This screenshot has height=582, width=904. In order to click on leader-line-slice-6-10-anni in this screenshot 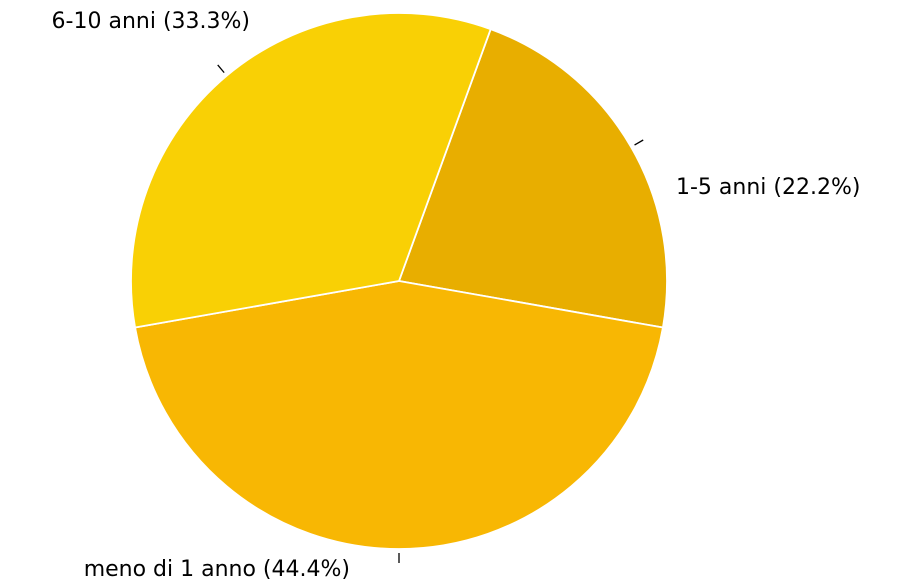, I will do `click(221, 69)`.